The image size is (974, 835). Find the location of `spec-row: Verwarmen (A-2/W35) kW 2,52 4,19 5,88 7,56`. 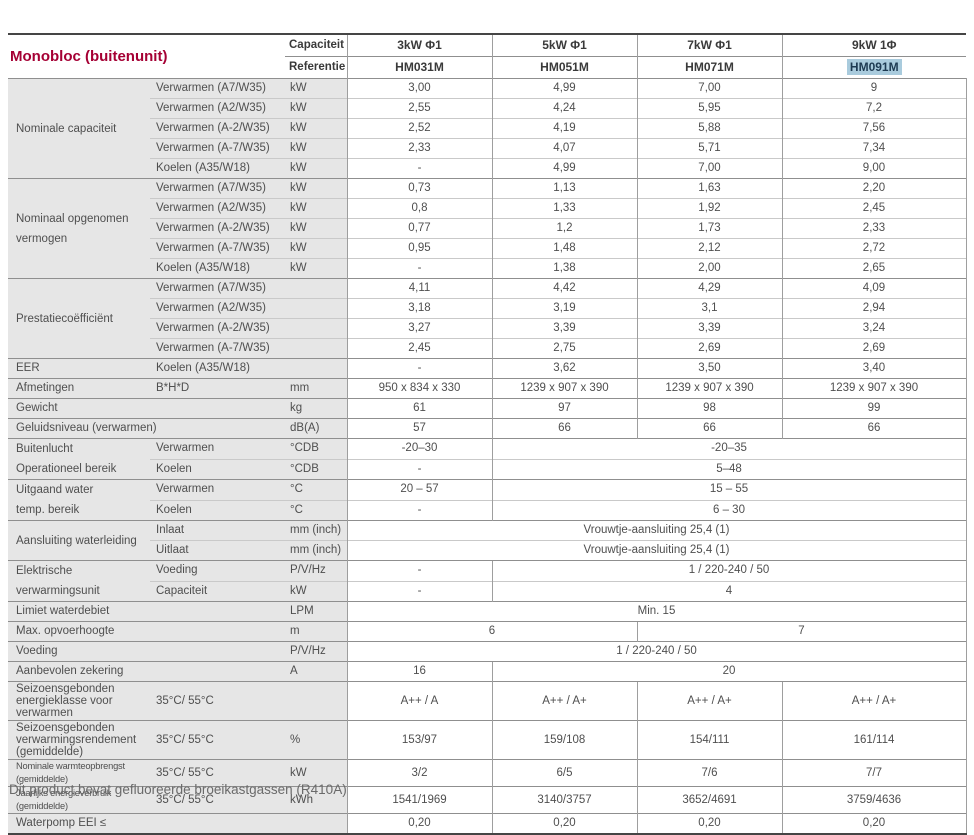

spec-row: Verwarmen (A-2/W35) kW 2,52 4,19 5,88 7,56 is located at coordinates (487, 128).